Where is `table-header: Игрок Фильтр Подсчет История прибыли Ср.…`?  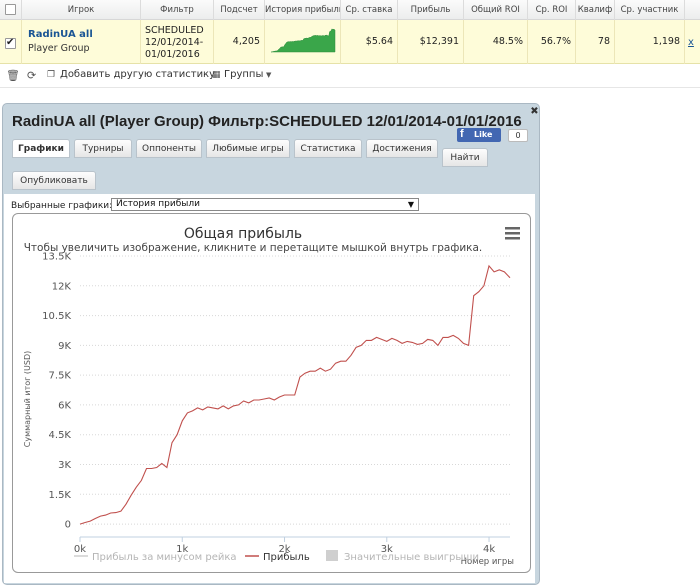
table-header: Игрок Фильтр Подсчет История прибыли Ср.… is located at coordinates (350, 10).